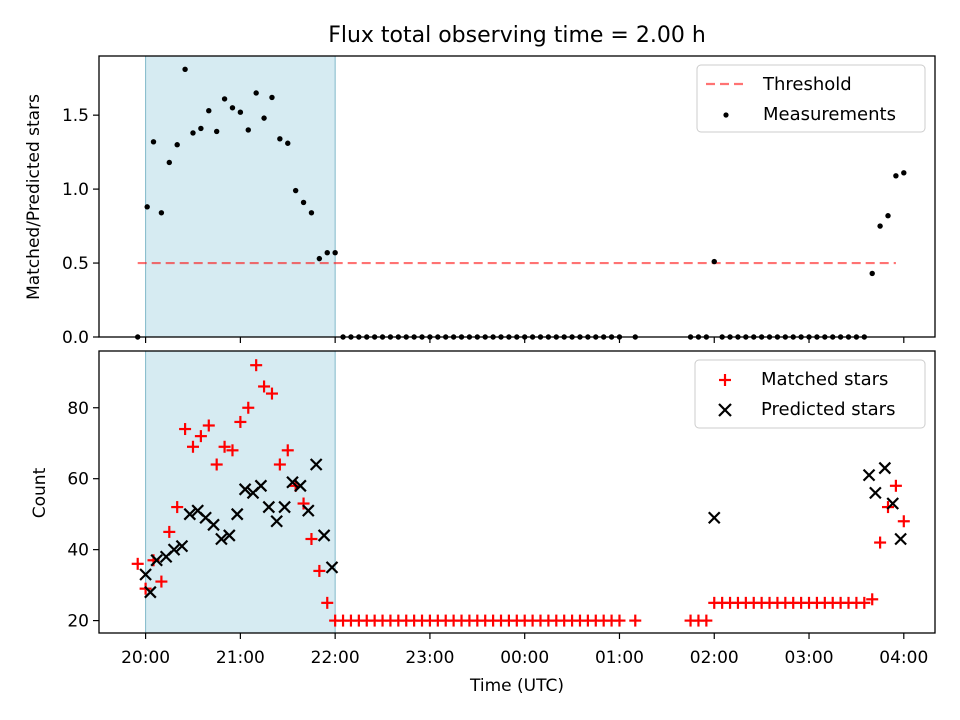 The image size is (960, 720). I want to click on top-y-tick-label: 0.0, so click(75, 338).